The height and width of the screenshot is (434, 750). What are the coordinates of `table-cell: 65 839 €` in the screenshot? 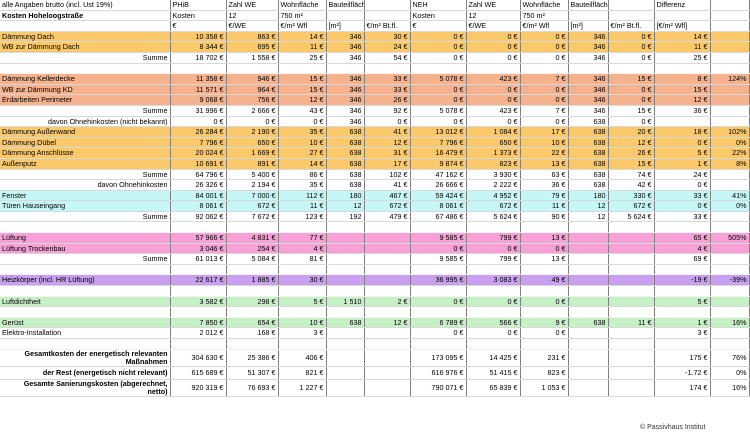 It's located at (493, 388).